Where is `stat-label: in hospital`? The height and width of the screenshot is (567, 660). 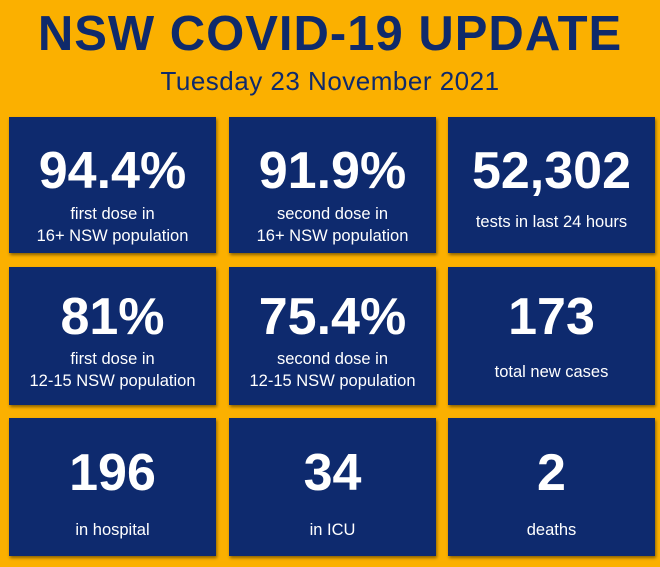 stat-label: in hospital is located at coordinates (112, 530).